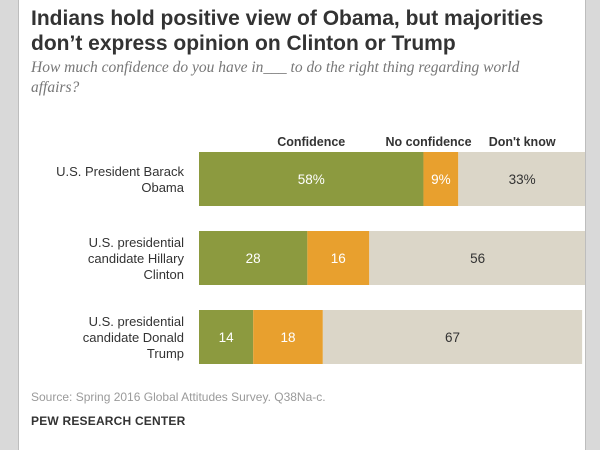 Image resolution: width=600 pixels, height=450 pixels. Describe the element at coordinates (136, 258) in the screenshot. I see `category-label: candidate Hillary` at that location.